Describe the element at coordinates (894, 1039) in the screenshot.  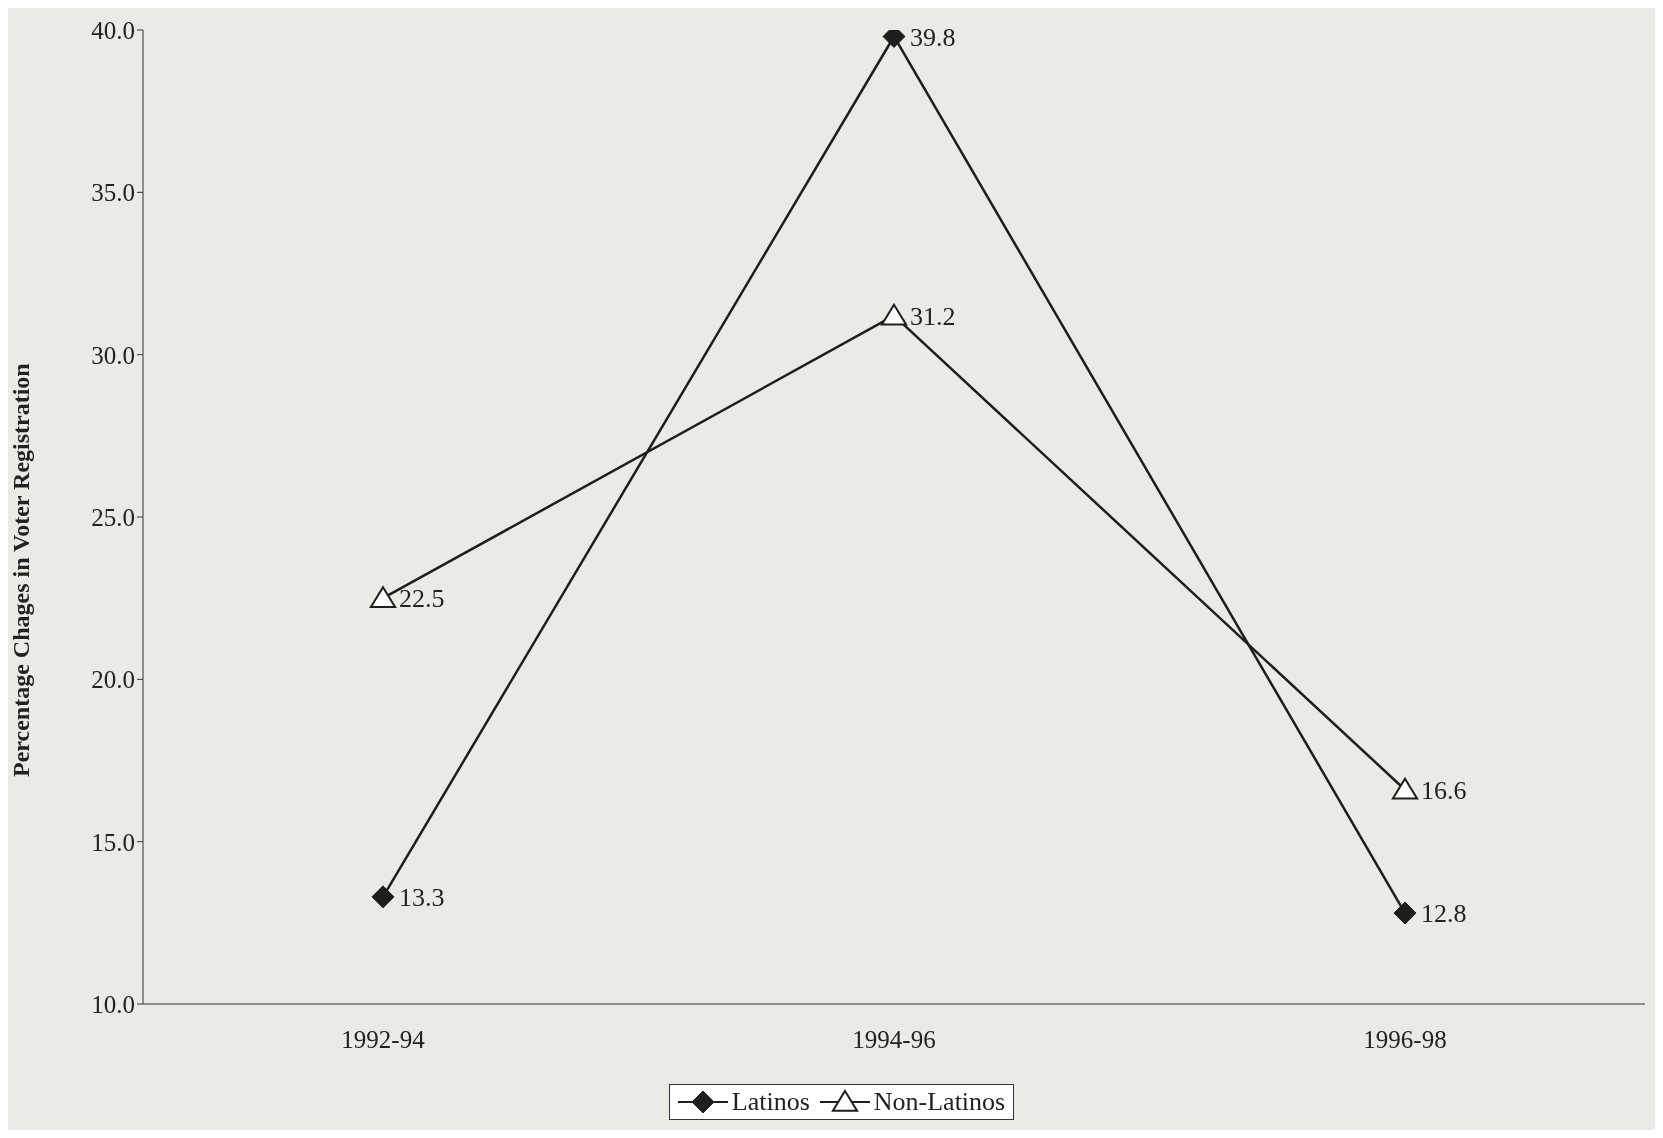
I see `x-tick-label: 1994-96` at that location.